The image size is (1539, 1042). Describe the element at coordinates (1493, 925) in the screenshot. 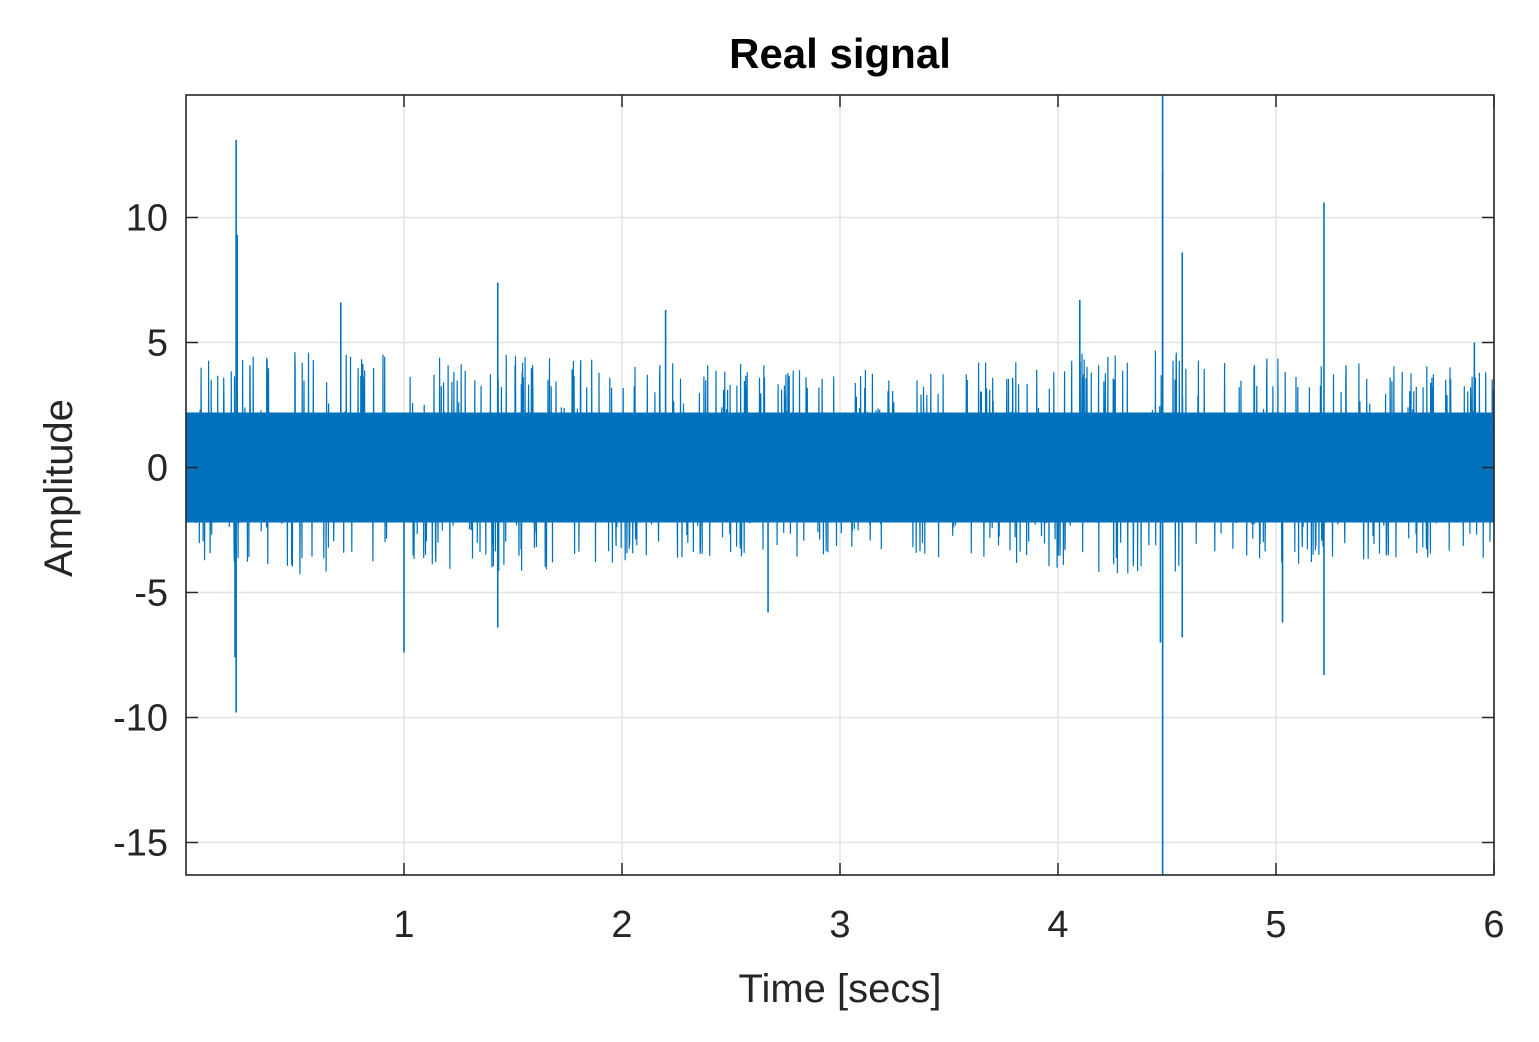

I see `x-tick-label: 6` at that location.